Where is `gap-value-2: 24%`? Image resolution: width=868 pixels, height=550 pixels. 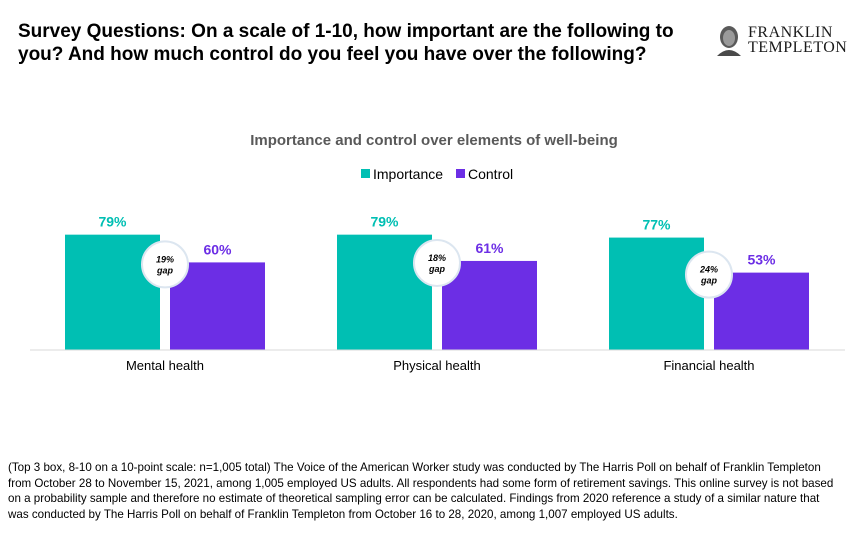 gap-value-2: 24% is located at coordinates (708, 270).